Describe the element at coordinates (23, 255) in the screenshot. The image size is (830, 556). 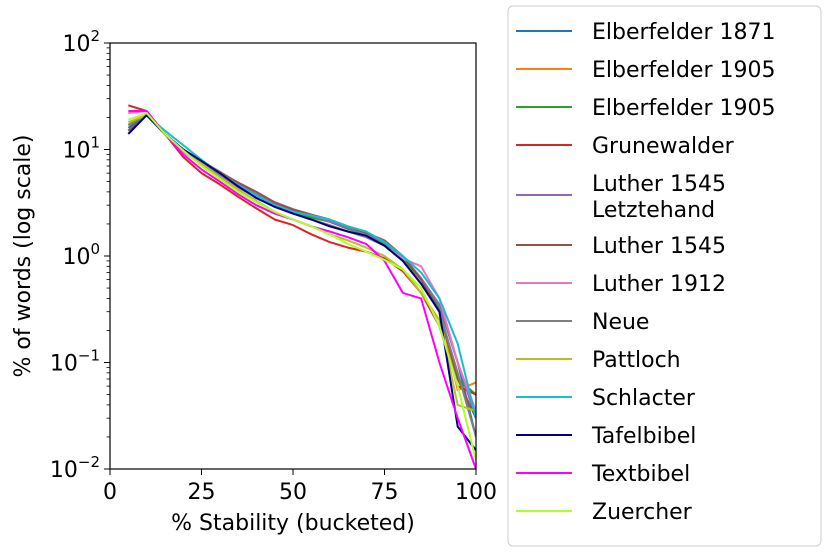
I see `y-axis-title: % of words (log scale)` at that location.